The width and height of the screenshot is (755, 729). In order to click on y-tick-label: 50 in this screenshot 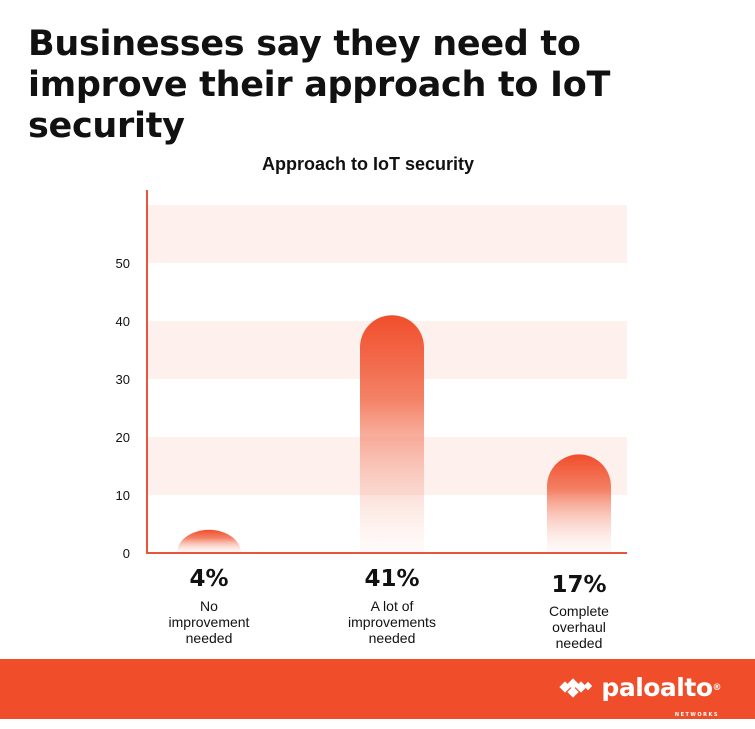, I will do `click(123, 263)`.